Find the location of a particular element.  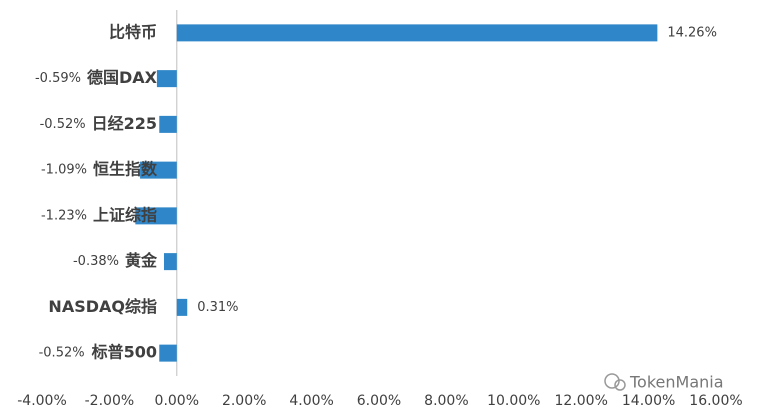

category-label: 比特币 is located at coordinates (133, 31).